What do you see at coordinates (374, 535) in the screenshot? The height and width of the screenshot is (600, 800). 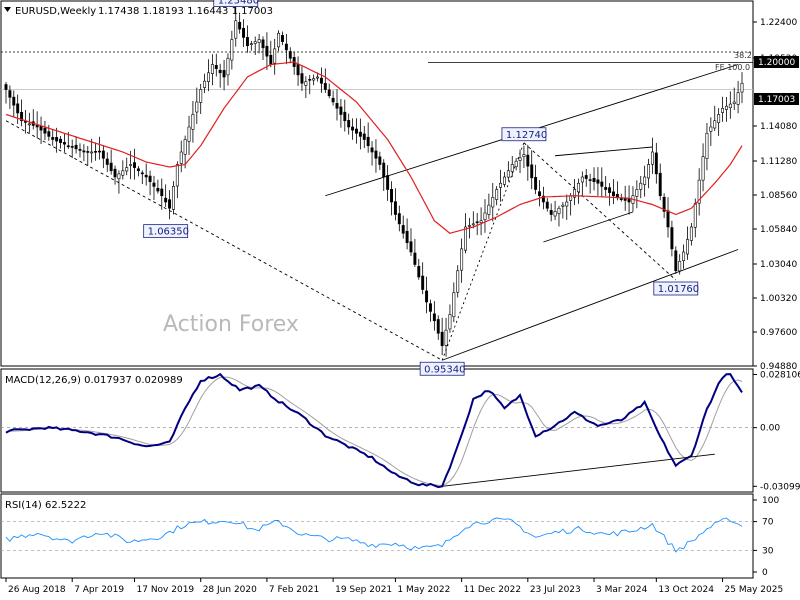 I see `rsi-line` at bounding box center [374, 535].